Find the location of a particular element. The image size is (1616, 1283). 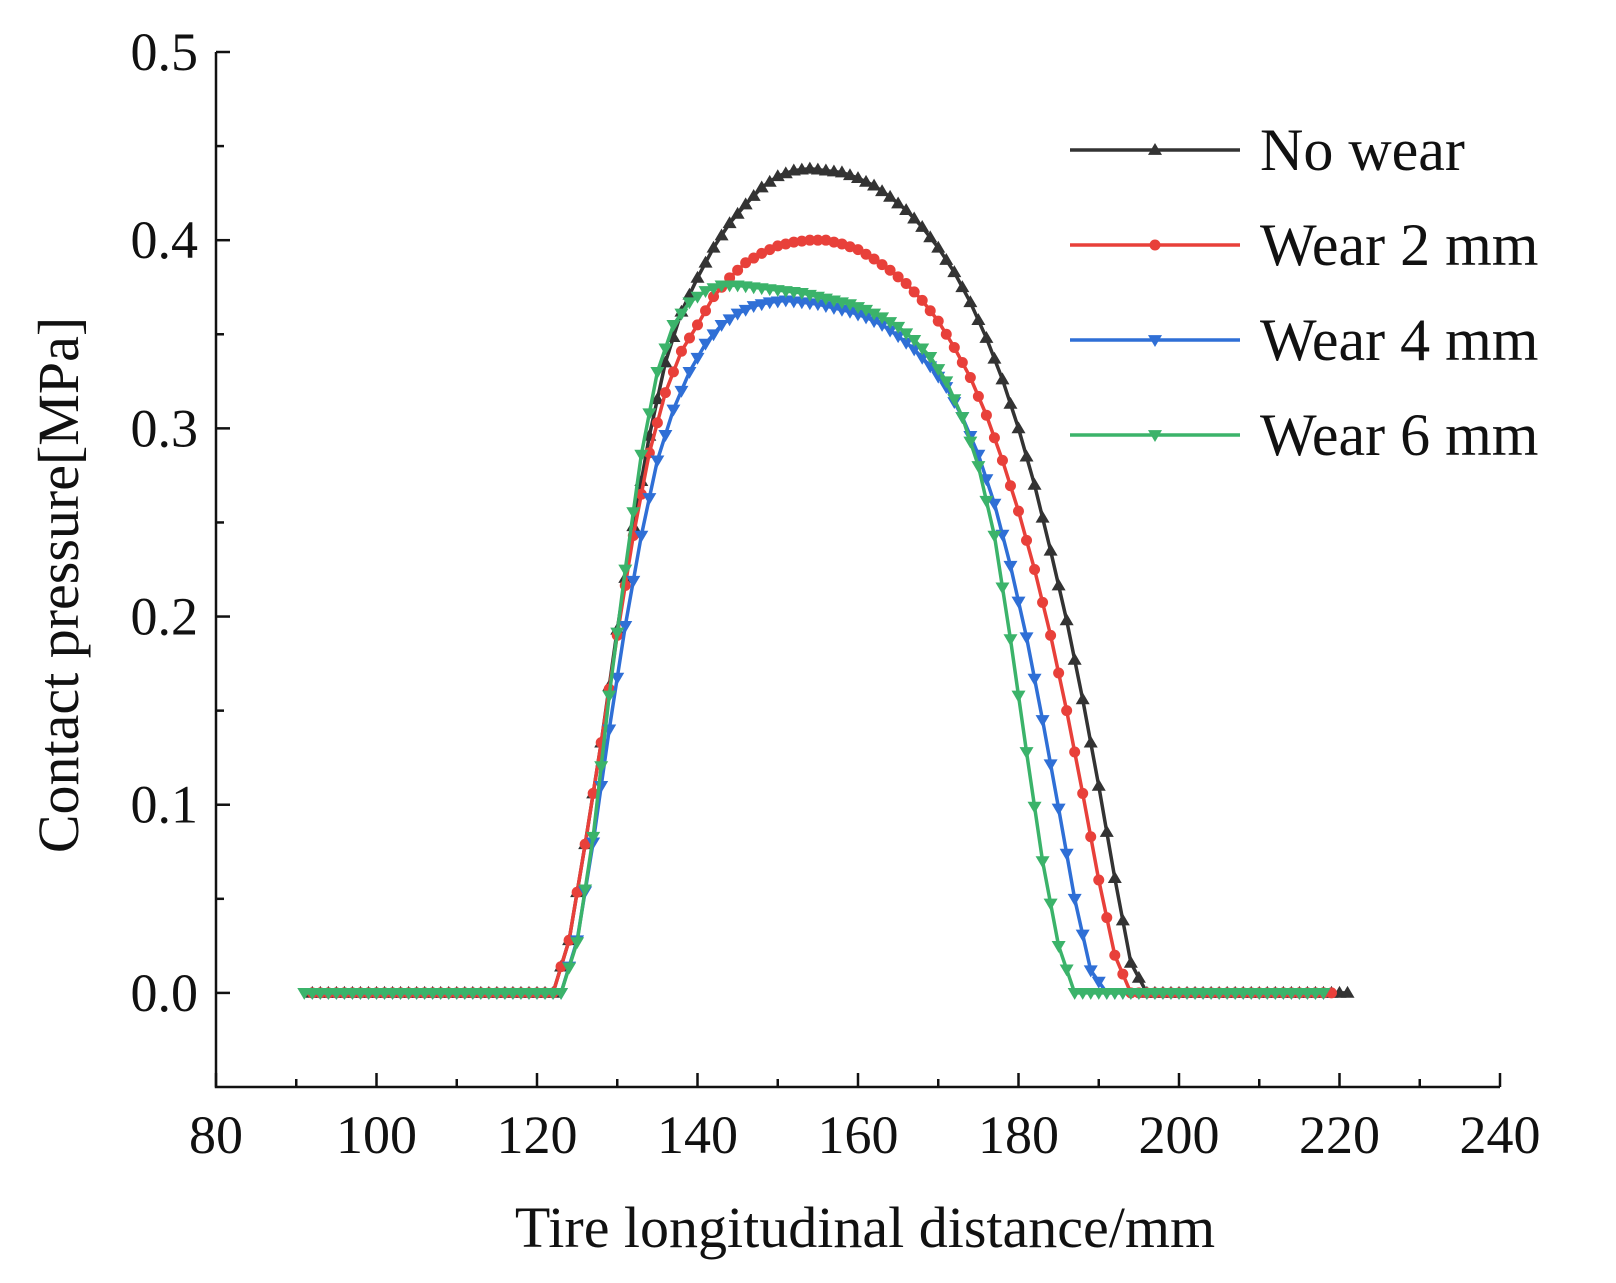

legend-label: Wear 6 mm is located at coordinates (1399, 435).